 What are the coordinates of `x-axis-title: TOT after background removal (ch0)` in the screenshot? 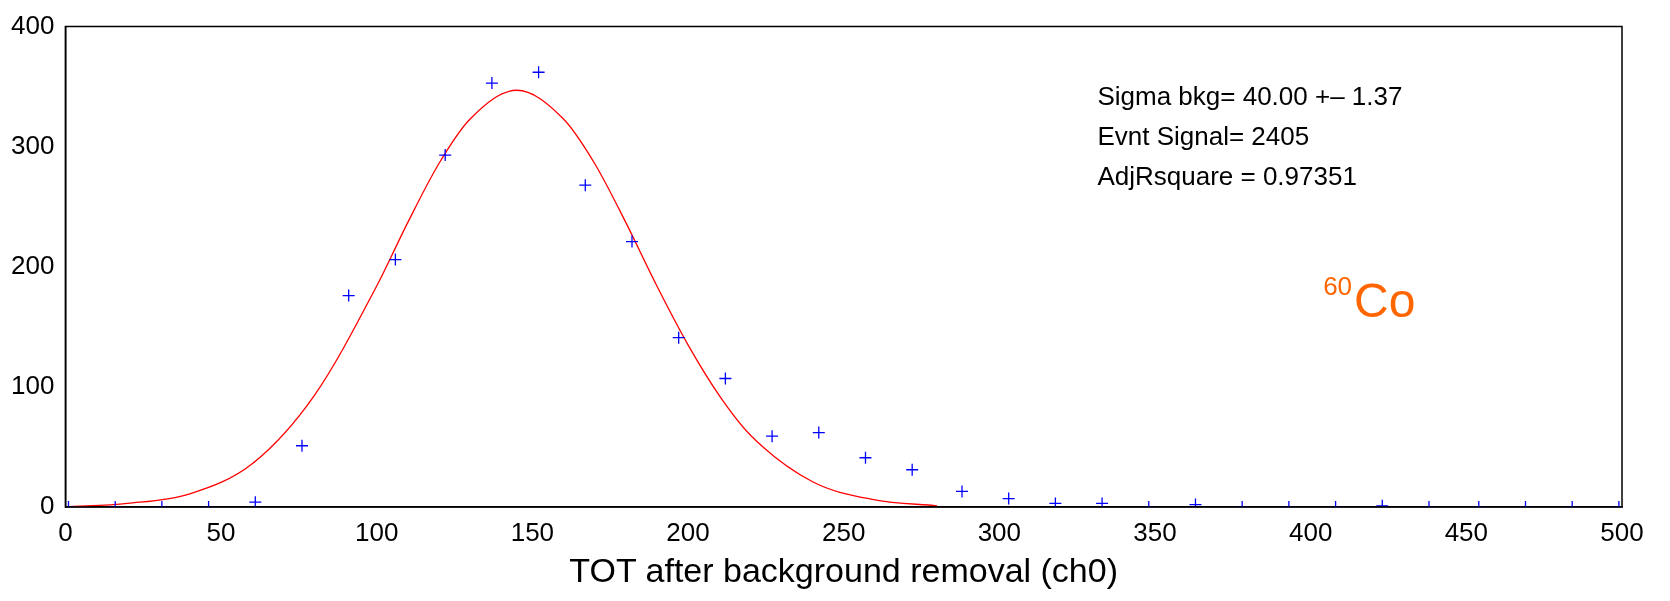 It's located at (844, 569).